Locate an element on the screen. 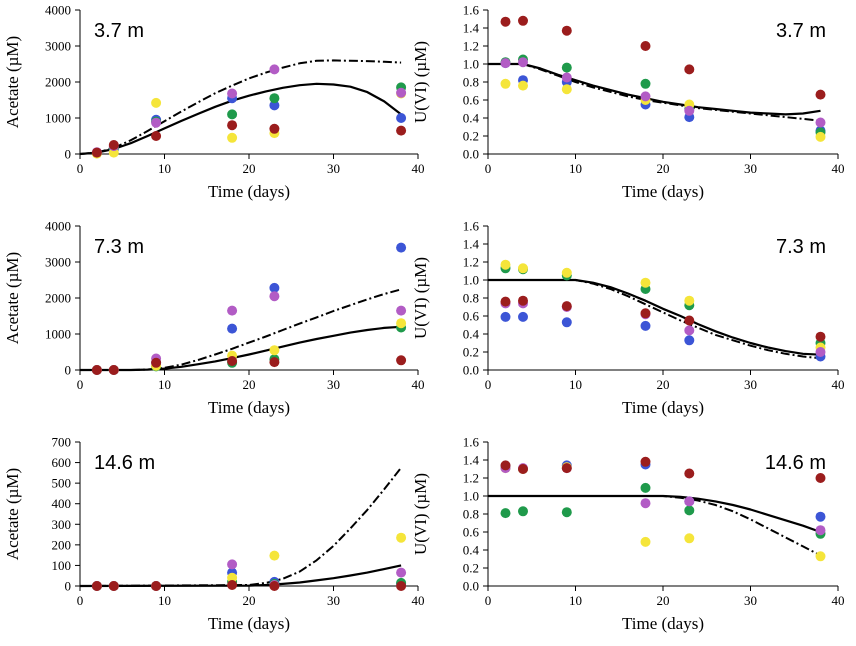  x-axis-title: Time (days) is located at coordinates (249, 623).